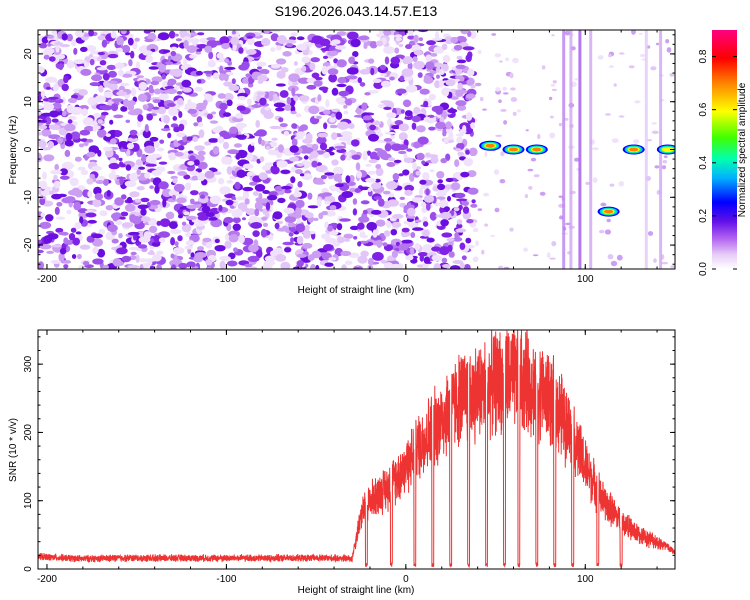 The image size is (750, 600). Describe the element at coordinates (28, 569) in the screenshot. I see `y-tick-label: 0` at that location.